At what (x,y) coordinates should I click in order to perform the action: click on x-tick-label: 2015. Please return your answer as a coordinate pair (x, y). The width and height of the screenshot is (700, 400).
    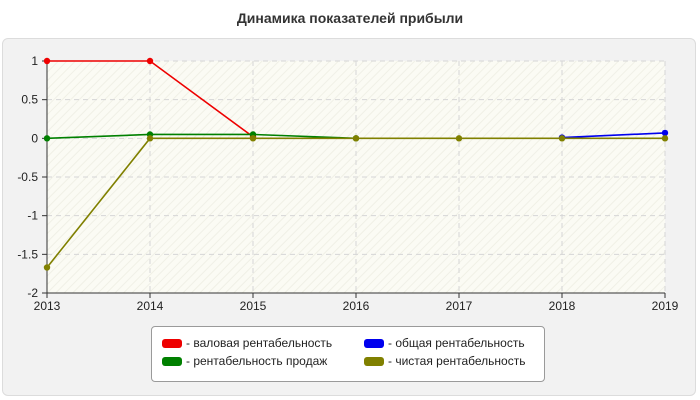
    Looking at the image, I should click on (253, 306).